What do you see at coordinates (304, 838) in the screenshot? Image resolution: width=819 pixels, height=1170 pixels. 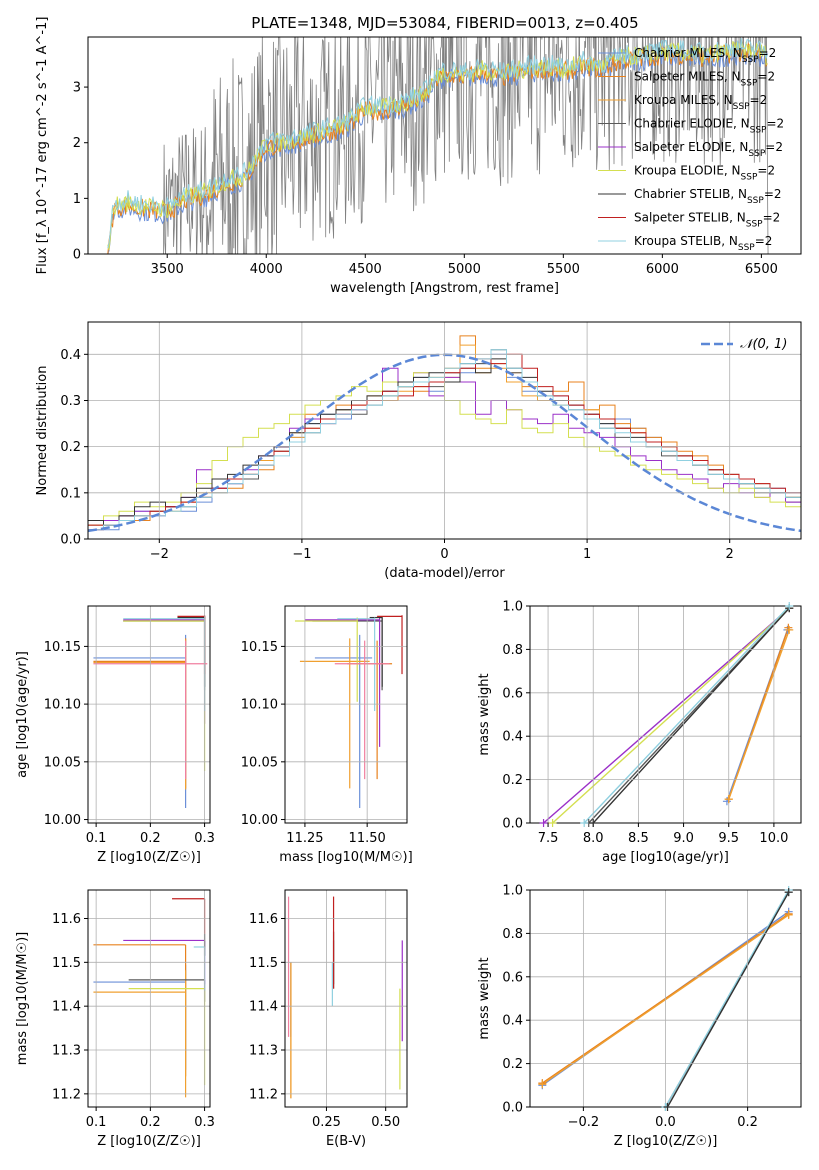 I see `x-tick-label: 11.25` at bounding box center [304, 838].